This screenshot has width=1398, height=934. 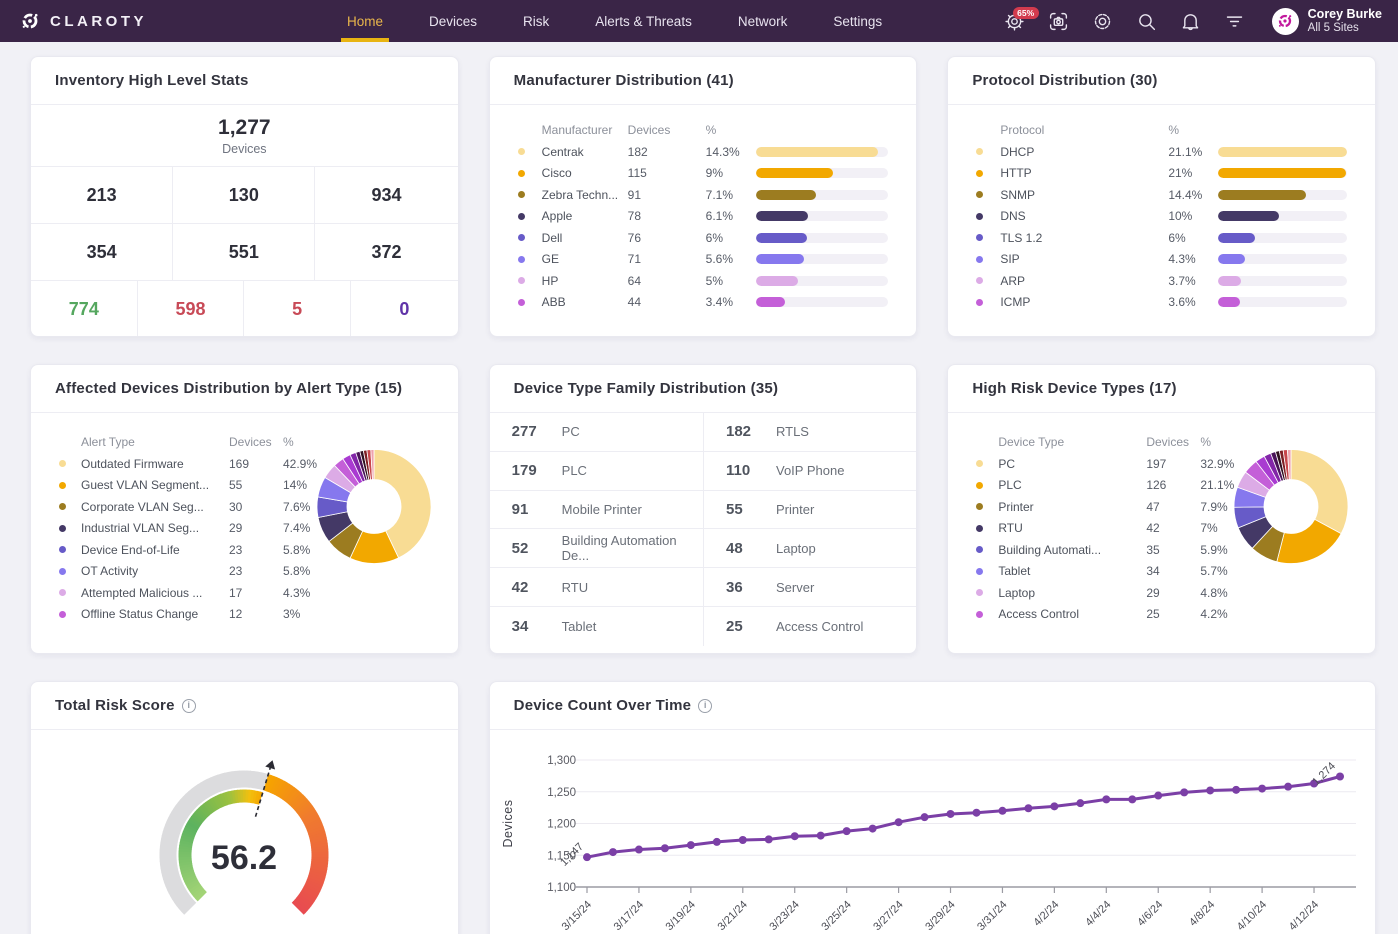 What do you see at coordinates (374, 507) in the screenshot?
I see `alert-type-donut-chart` at bounding box center [374, 507].